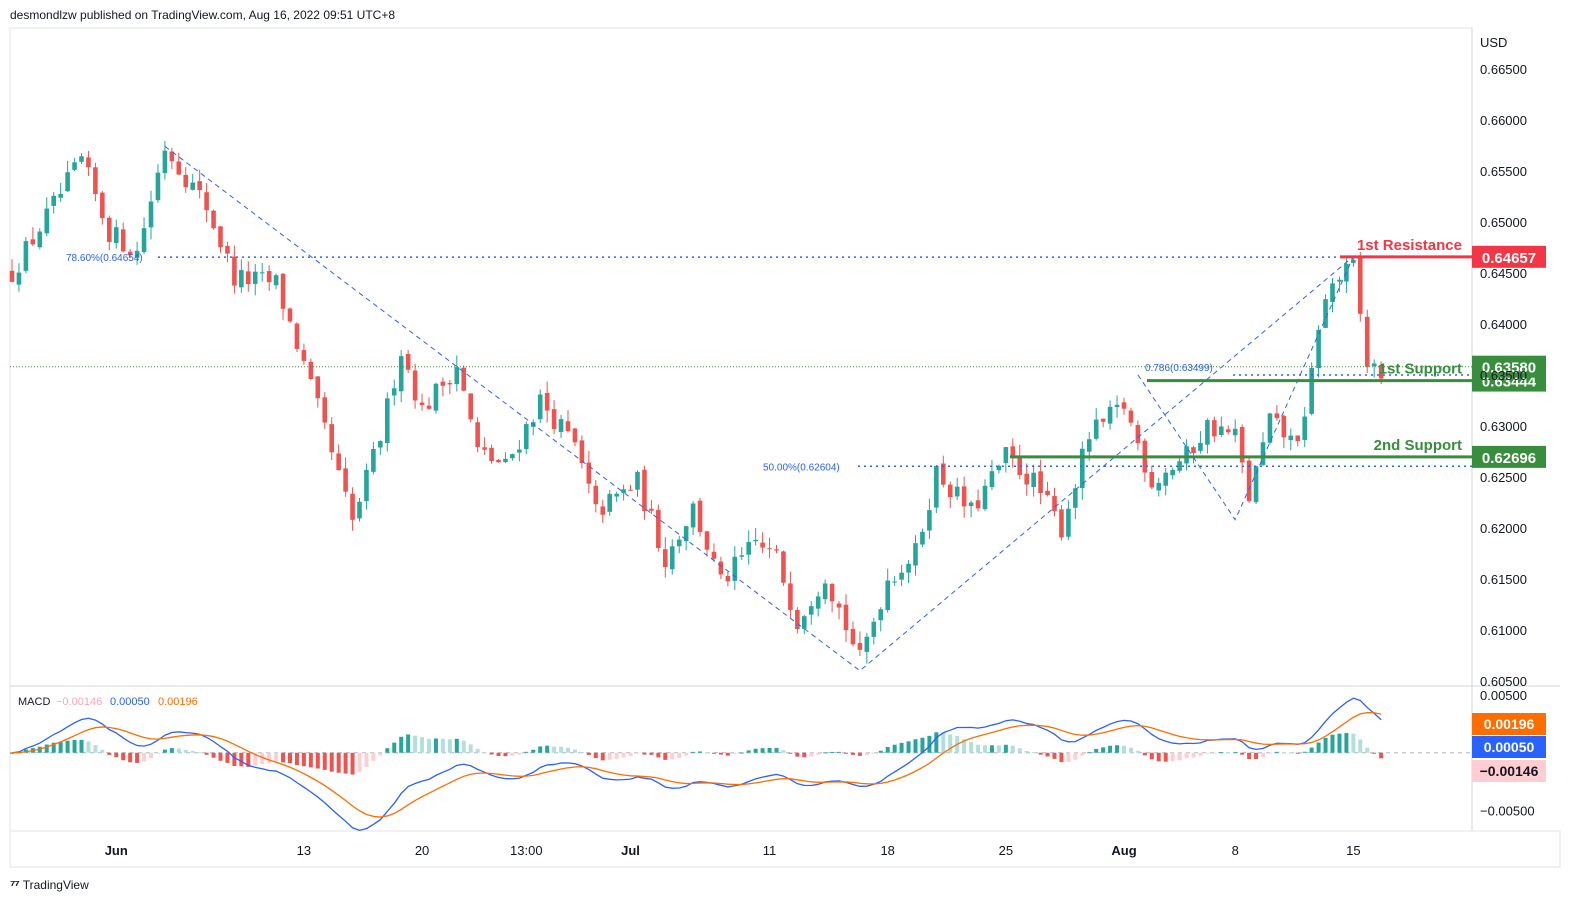 The width and height of the screenshot is (1577, 912). What do you see at coordinates (526, 850) in the screenshot?
I see `time-tick-label: 13:00` at bounding box center [526, 850].